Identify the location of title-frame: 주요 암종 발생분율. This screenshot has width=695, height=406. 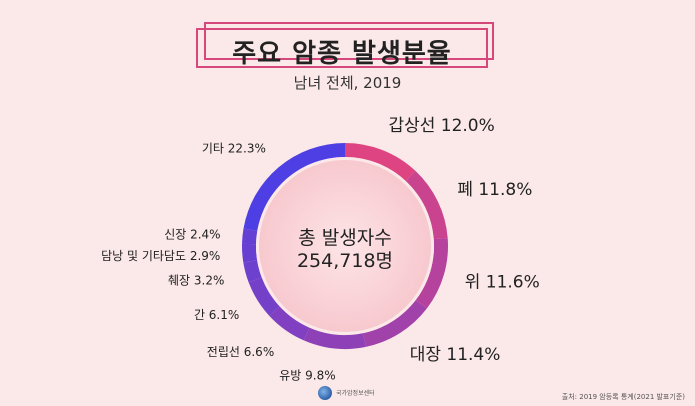
(345, 45).